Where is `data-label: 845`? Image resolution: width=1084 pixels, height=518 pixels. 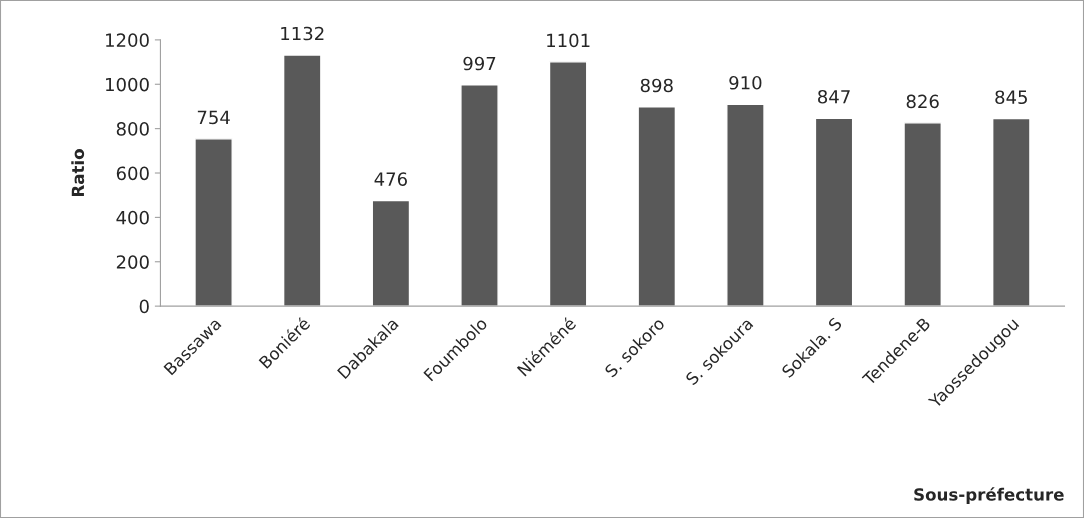 data-label: 845 is located at coordinates (1011, 97).